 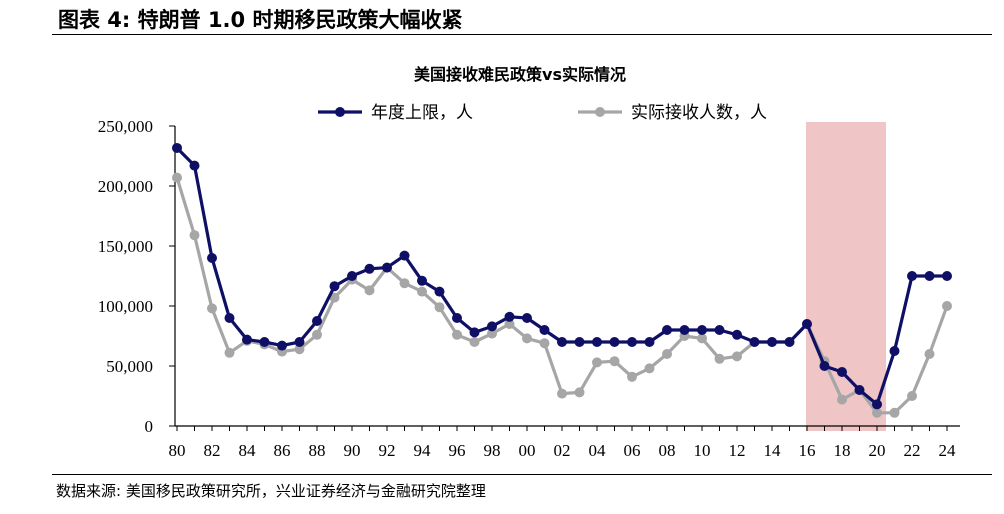 What do you see at coordinates (877, 450) in the screenshot?
I see `x-tick-label: 20` at bounding box center [877, 450].